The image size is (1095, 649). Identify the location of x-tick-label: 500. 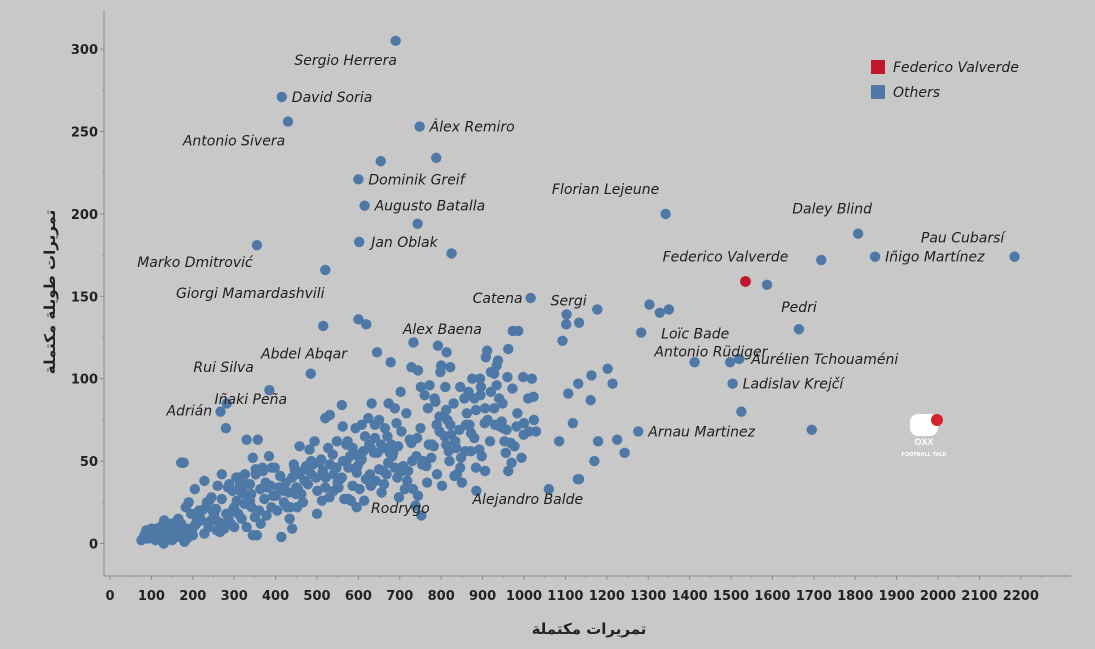
(316, 596).